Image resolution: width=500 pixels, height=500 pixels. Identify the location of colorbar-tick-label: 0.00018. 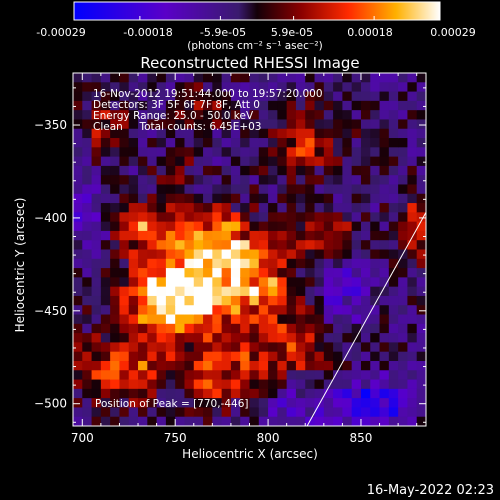
(370, 32).